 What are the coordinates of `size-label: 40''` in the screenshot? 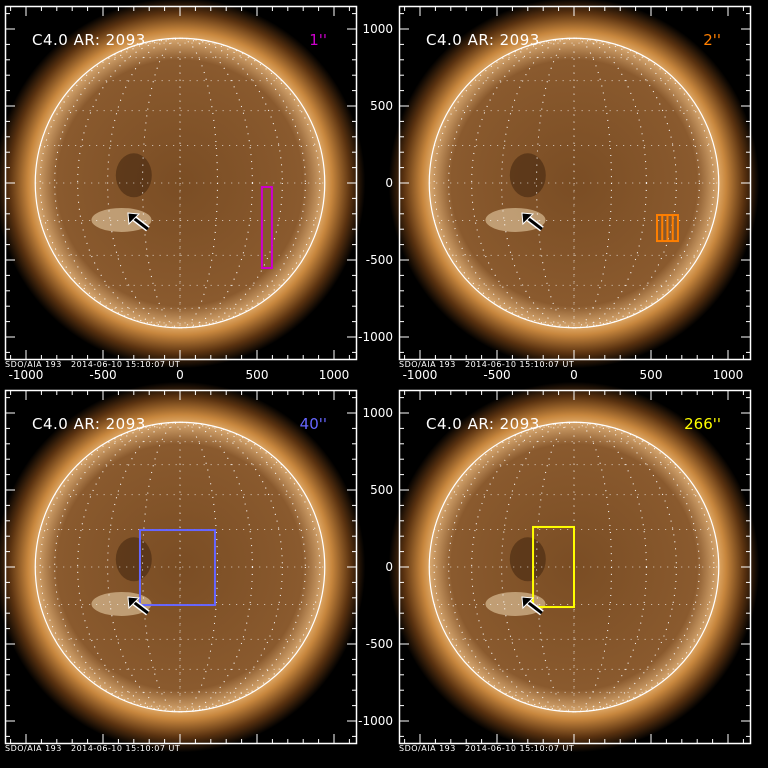 It's located at (313, 424).